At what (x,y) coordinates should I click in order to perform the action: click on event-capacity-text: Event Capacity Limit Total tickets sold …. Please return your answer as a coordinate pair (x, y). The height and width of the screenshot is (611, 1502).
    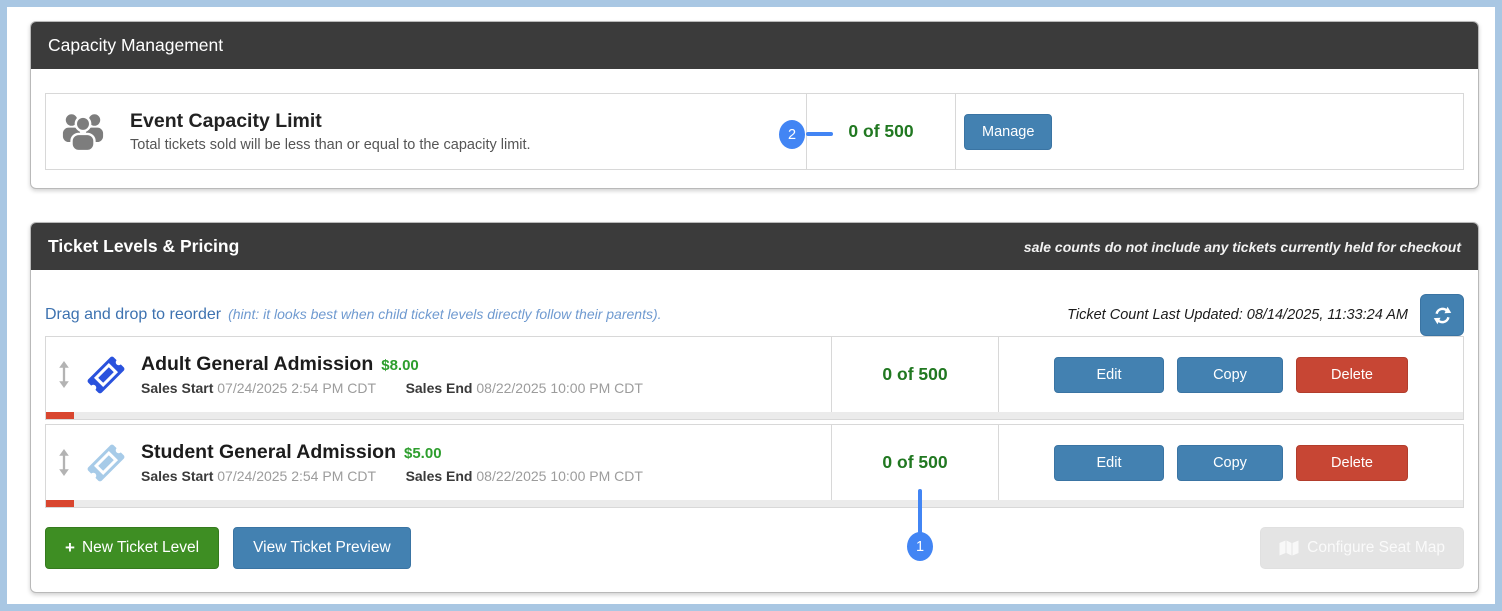
    Looking at the image, I should click on (330, 131).